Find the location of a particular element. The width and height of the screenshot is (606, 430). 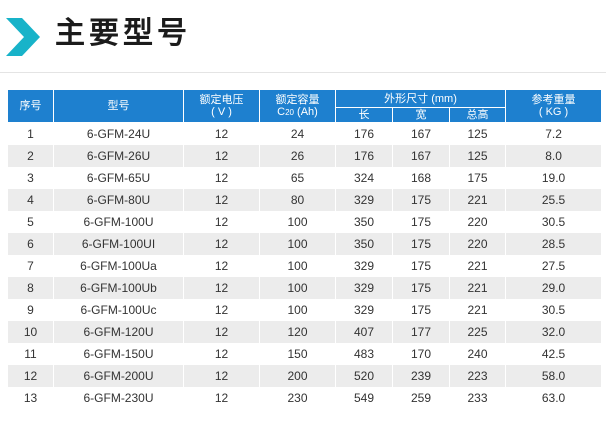

cell-index: 9 is located at coordinates (30, 310).